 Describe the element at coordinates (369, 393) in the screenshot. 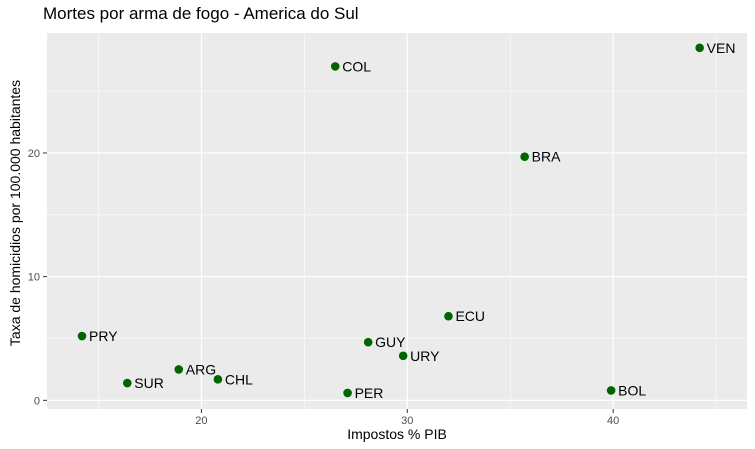

I see `point-label-per: PER` at that location.